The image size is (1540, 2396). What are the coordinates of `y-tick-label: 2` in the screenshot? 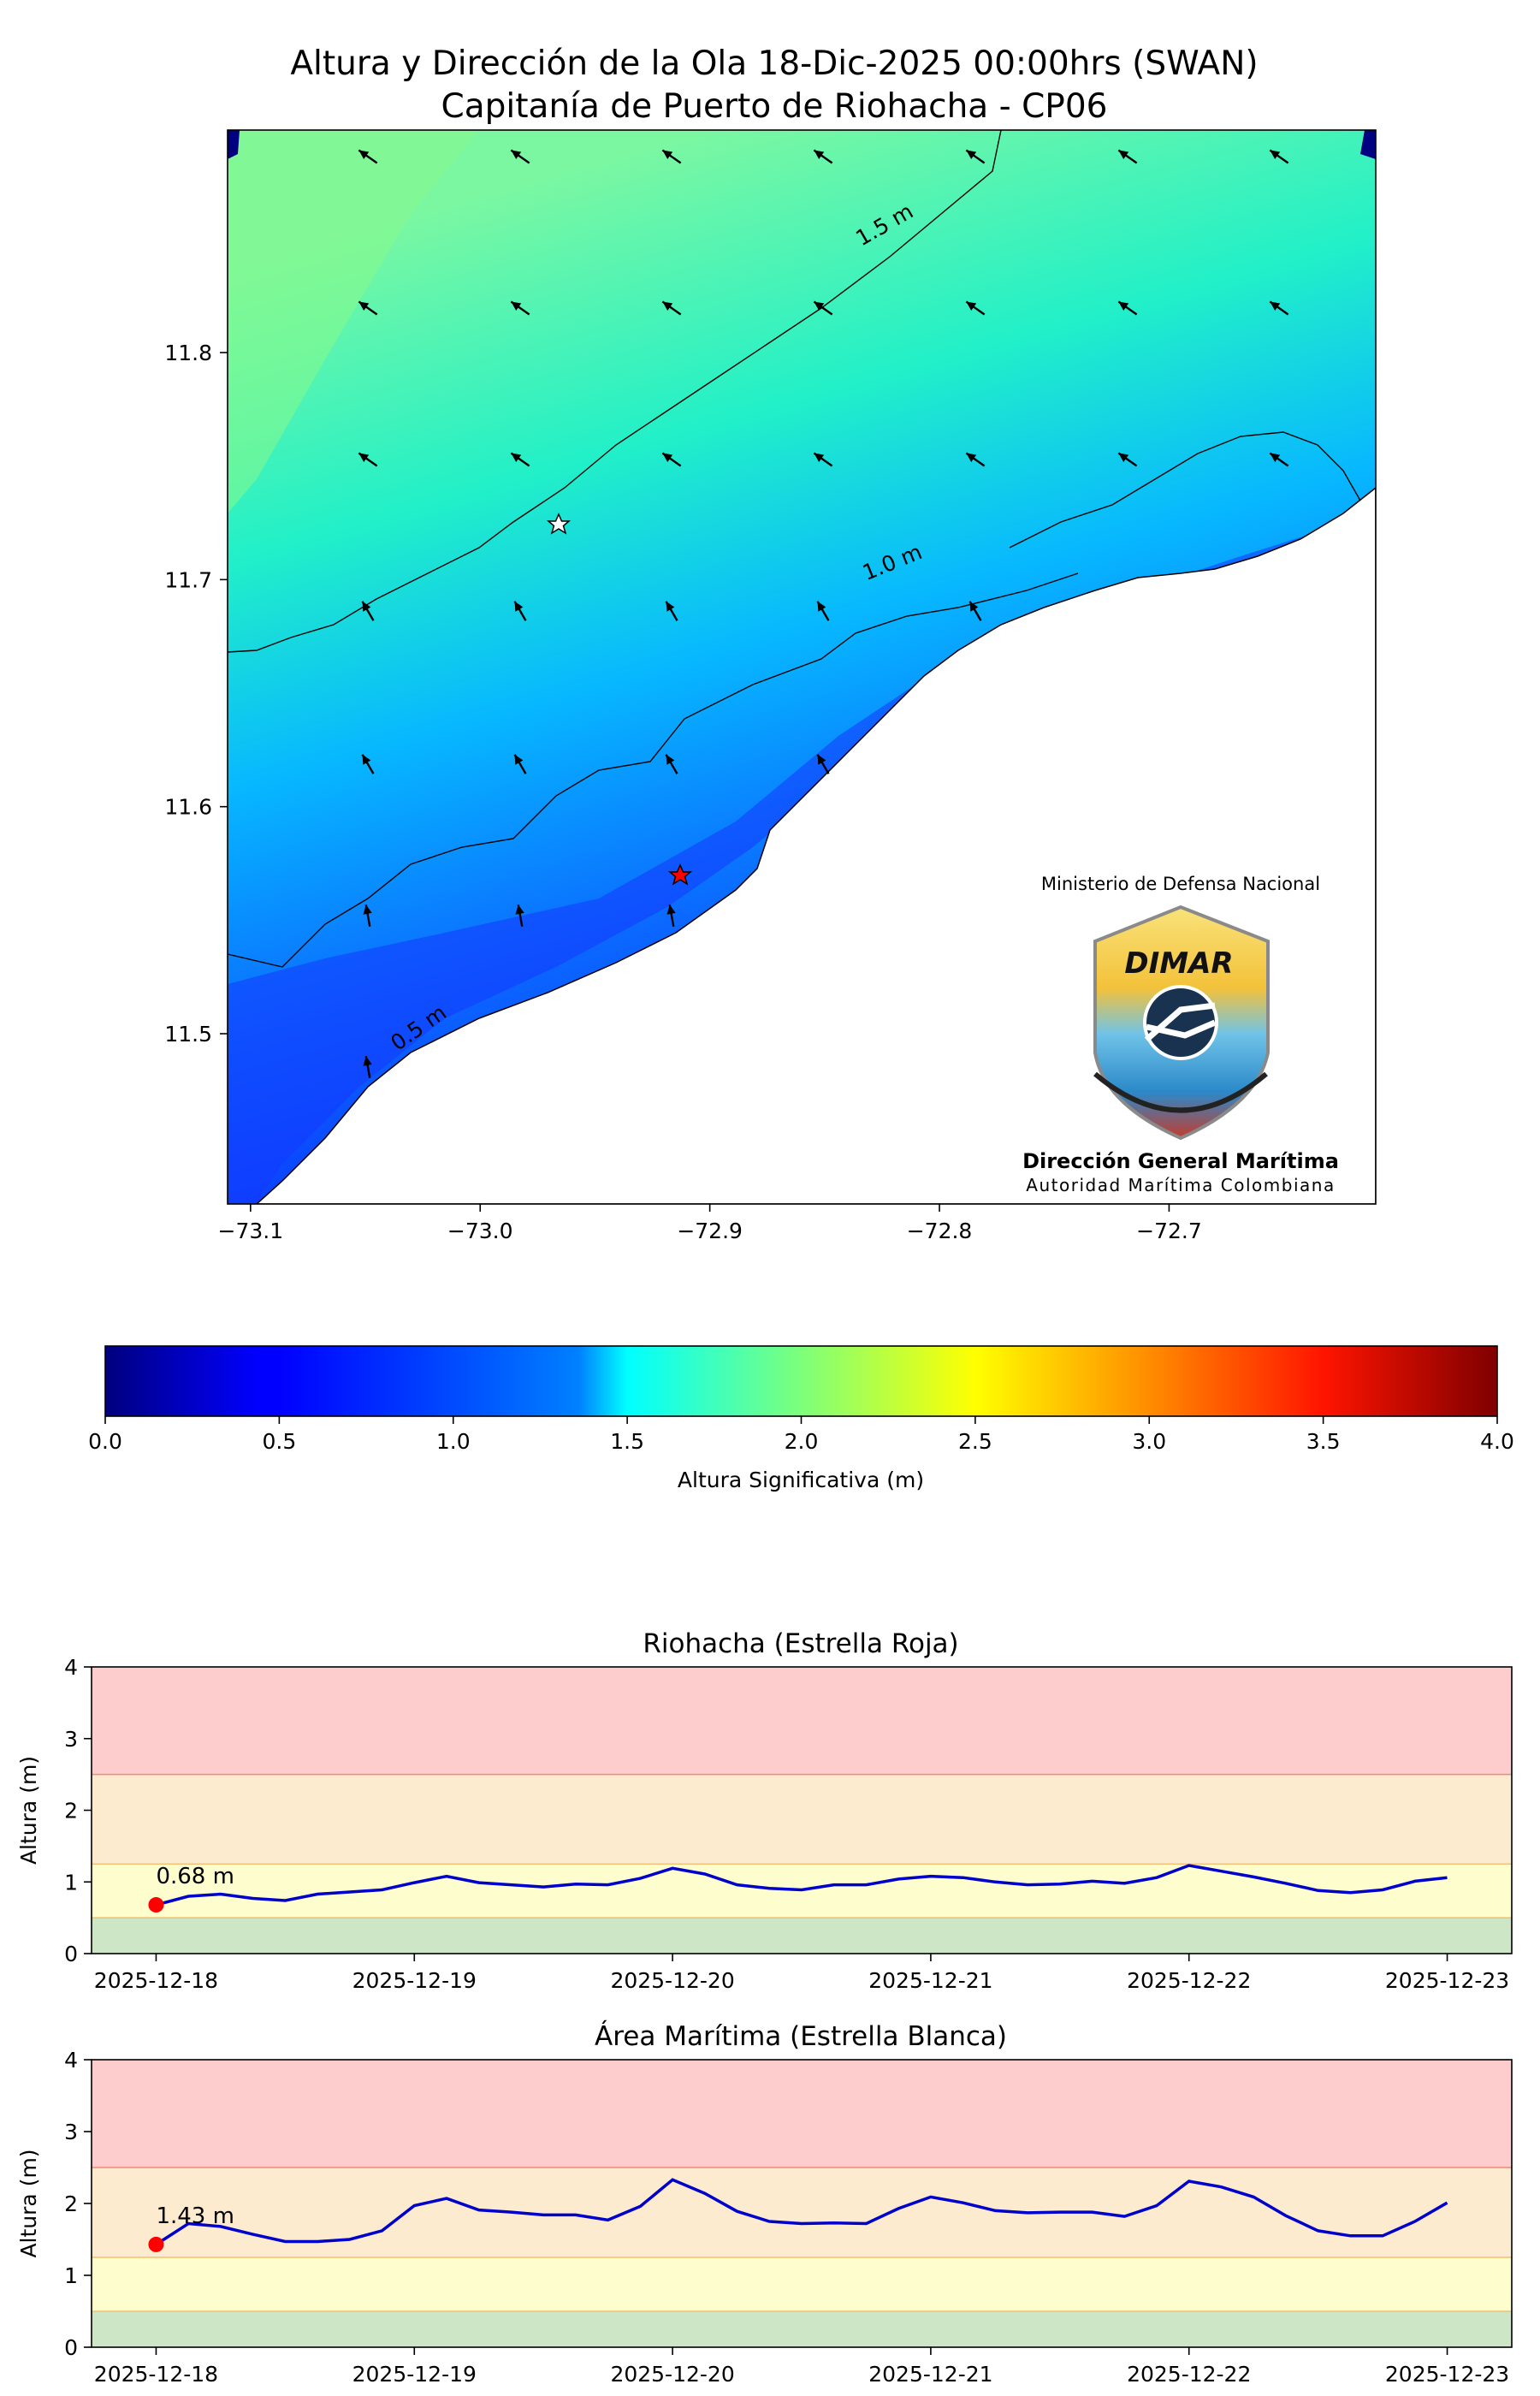 It's located at (71, 1811).